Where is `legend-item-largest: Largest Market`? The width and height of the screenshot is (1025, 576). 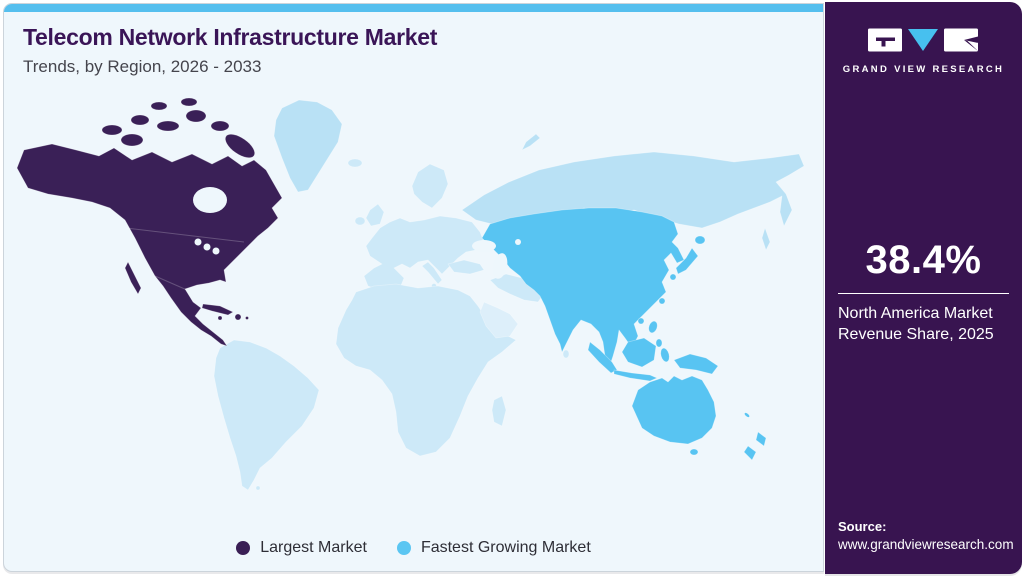 legend-item-largest: Largest Market is located at coordinates (301, 548).